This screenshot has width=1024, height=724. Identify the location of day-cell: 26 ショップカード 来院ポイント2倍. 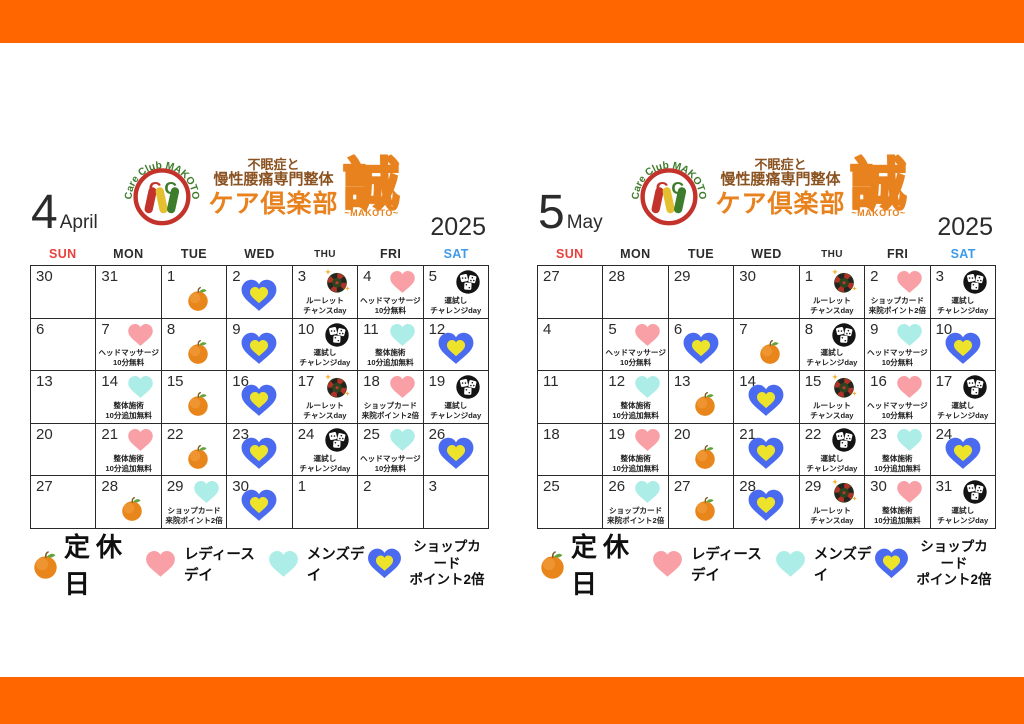
(636, 502).